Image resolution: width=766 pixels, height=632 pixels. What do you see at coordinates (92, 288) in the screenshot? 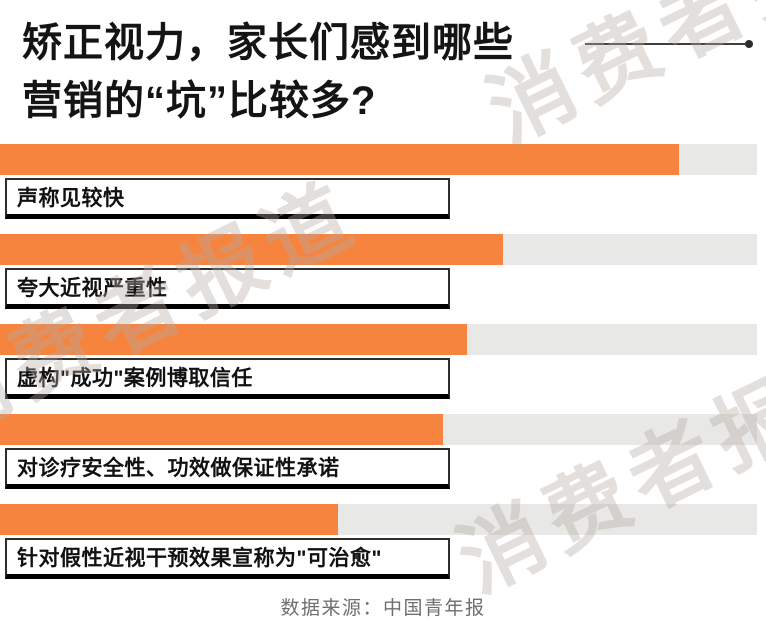
I see `category-label: 夸大近视严重性` at bounding box center [92, 288].